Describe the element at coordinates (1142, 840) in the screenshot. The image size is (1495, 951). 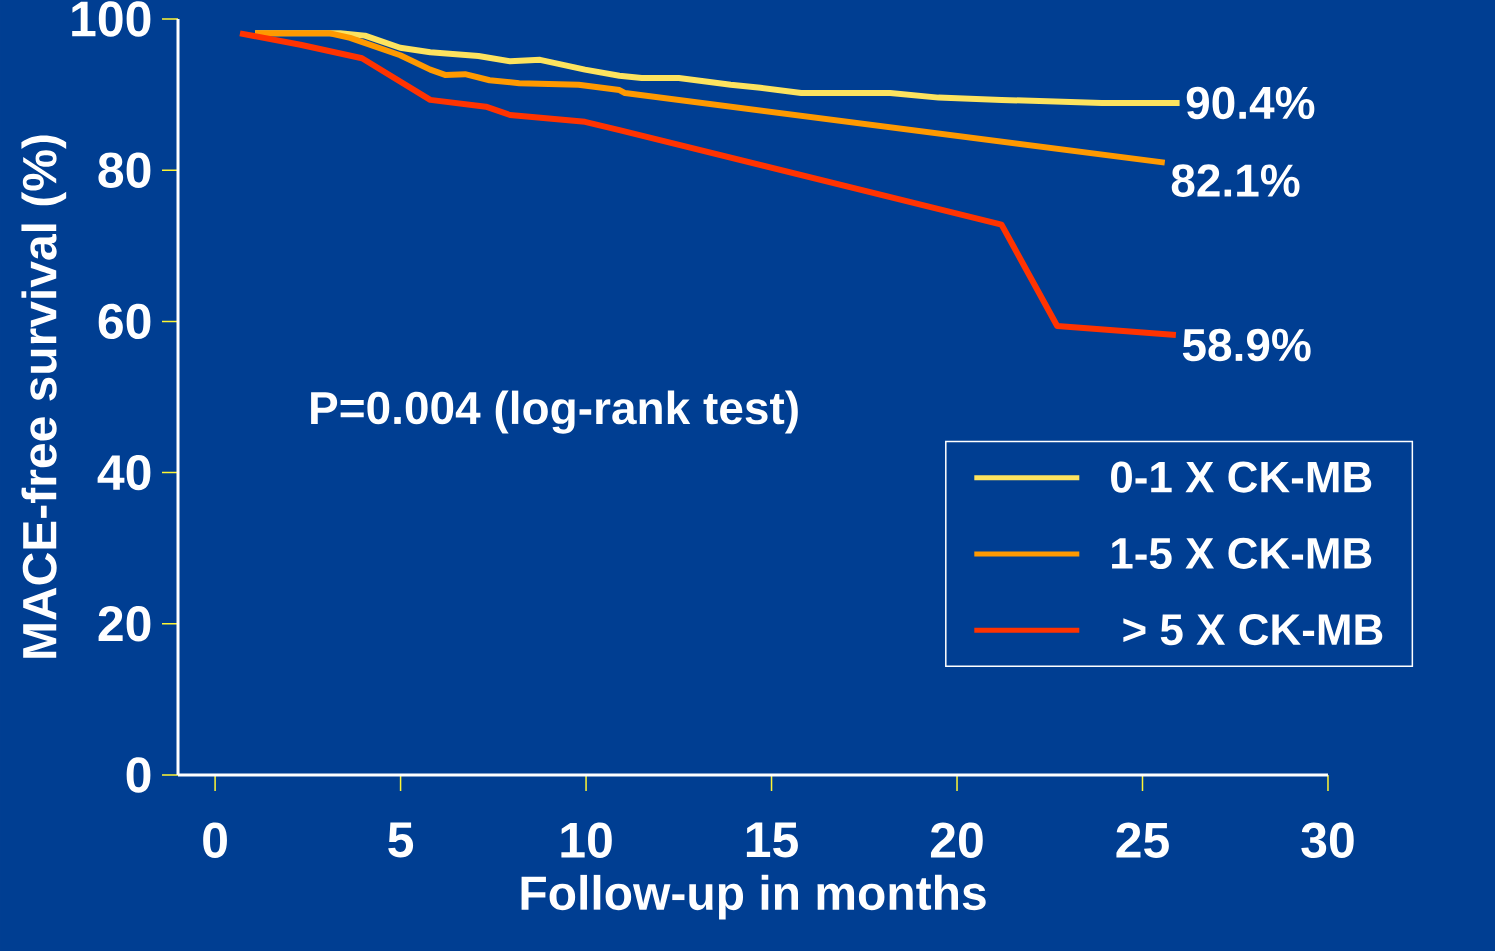
I see `x-tick-label: 25` at that location.